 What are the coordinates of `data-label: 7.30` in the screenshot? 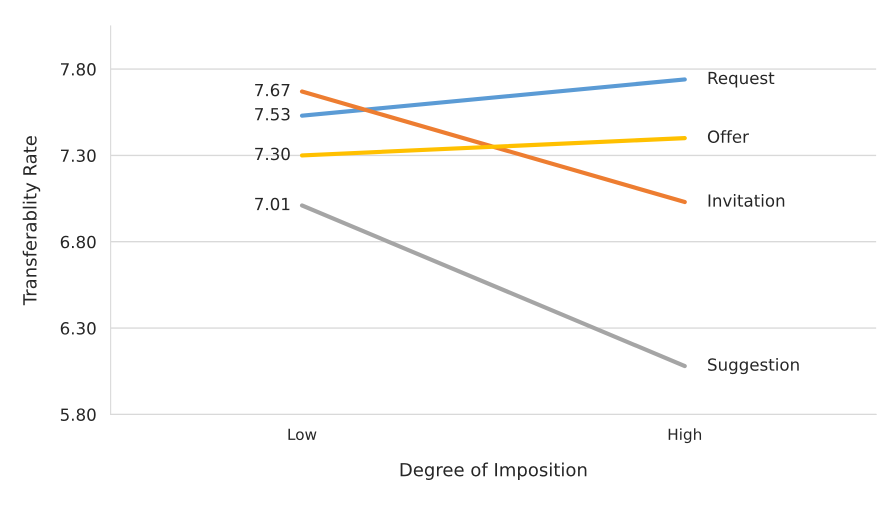 It's located at (272, 154).